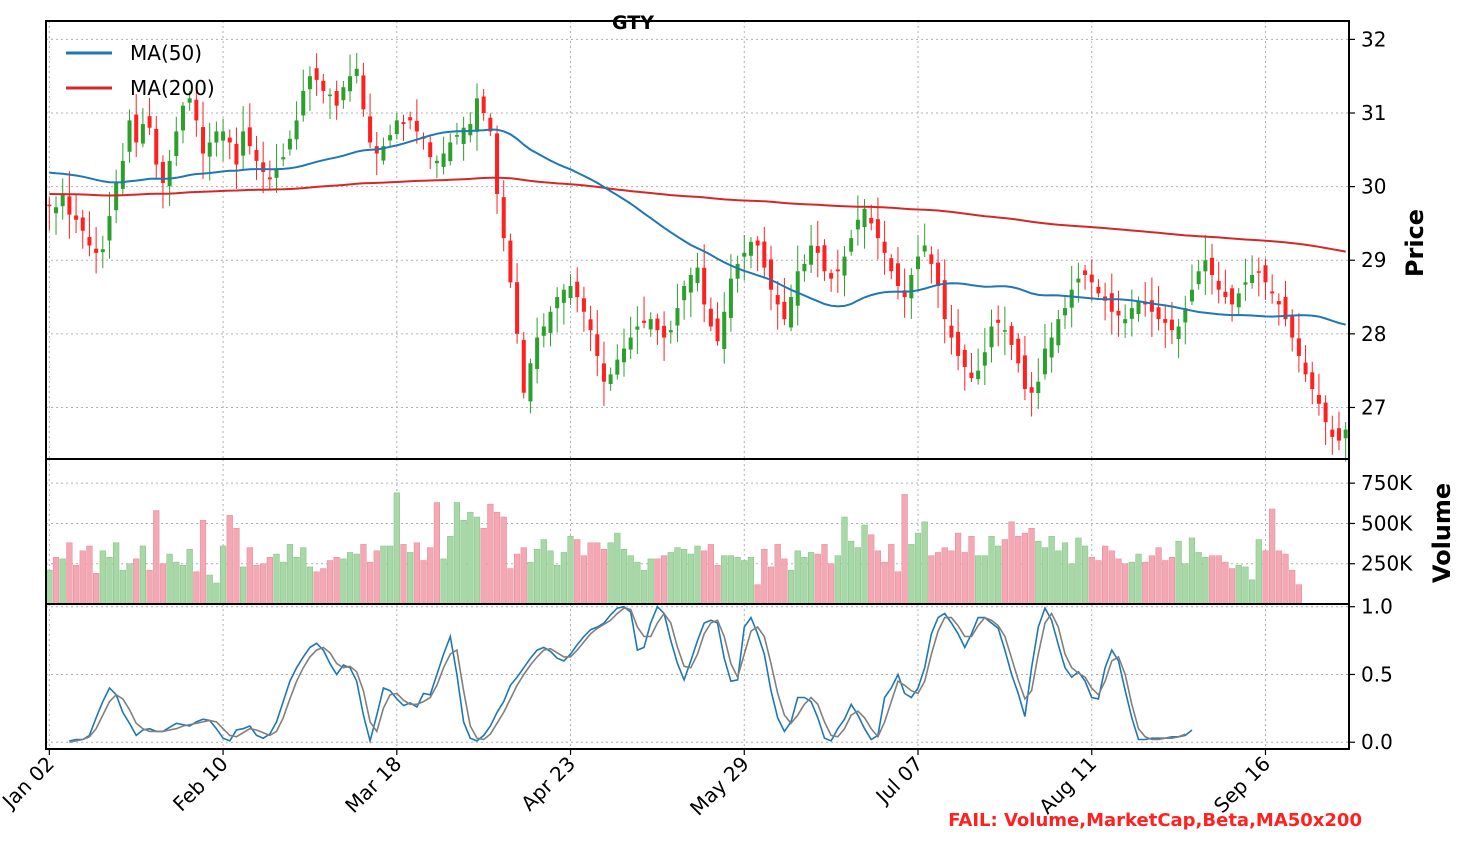 The height and width of the screenshot is (855, 1472). Describe the element at coordinates (1373, 39) in the screenshot. I see `price-tick-label: 32` at that location.